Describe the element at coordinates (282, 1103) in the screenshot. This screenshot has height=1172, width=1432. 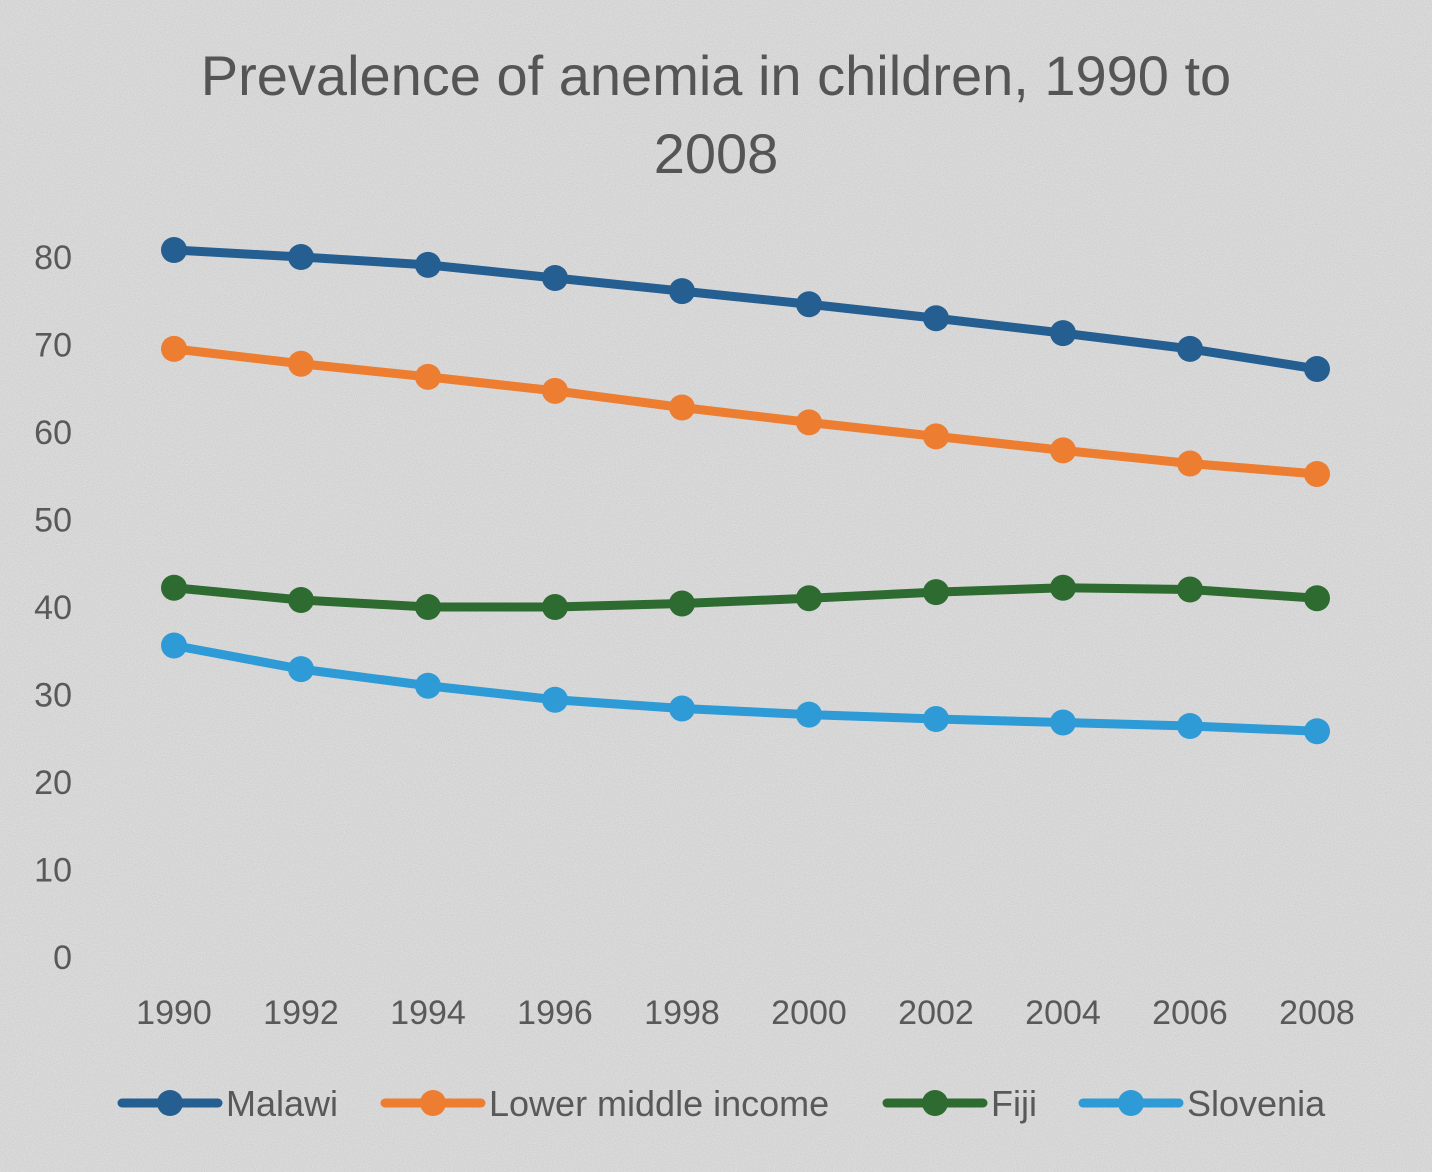
I see `legend-label: Malawi` at that location.